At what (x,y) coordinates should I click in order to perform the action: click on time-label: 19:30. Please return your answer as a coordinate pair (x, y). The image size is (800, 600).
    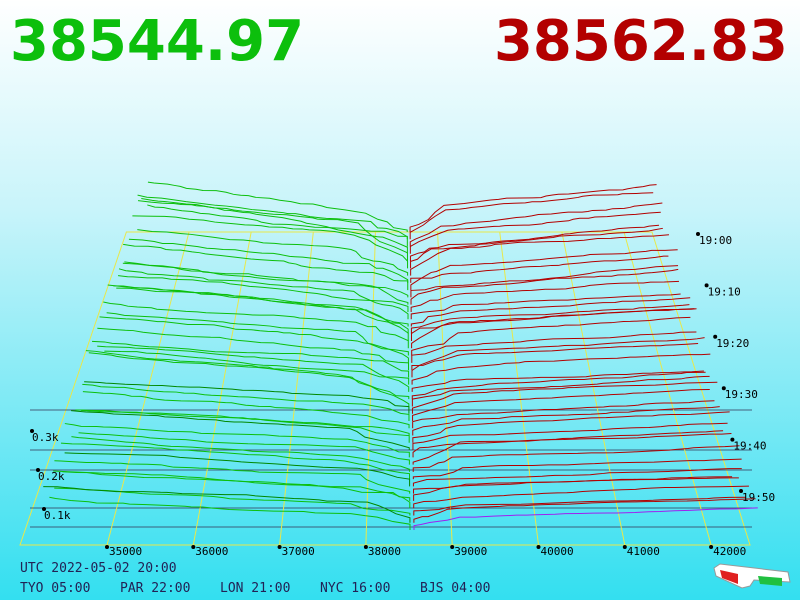
    Looking at the image, I should click on (741, 394).